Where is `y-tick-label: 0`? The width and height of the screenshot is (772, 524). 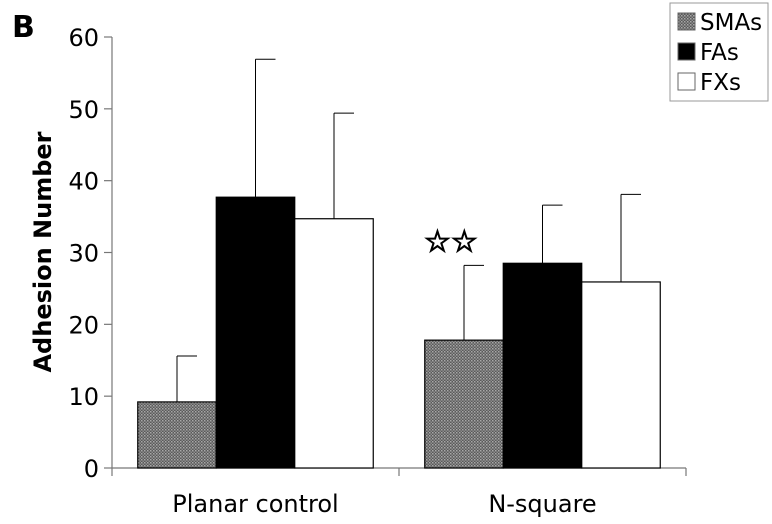 y-tick-label: 0 is located at coordinates (91, 469).